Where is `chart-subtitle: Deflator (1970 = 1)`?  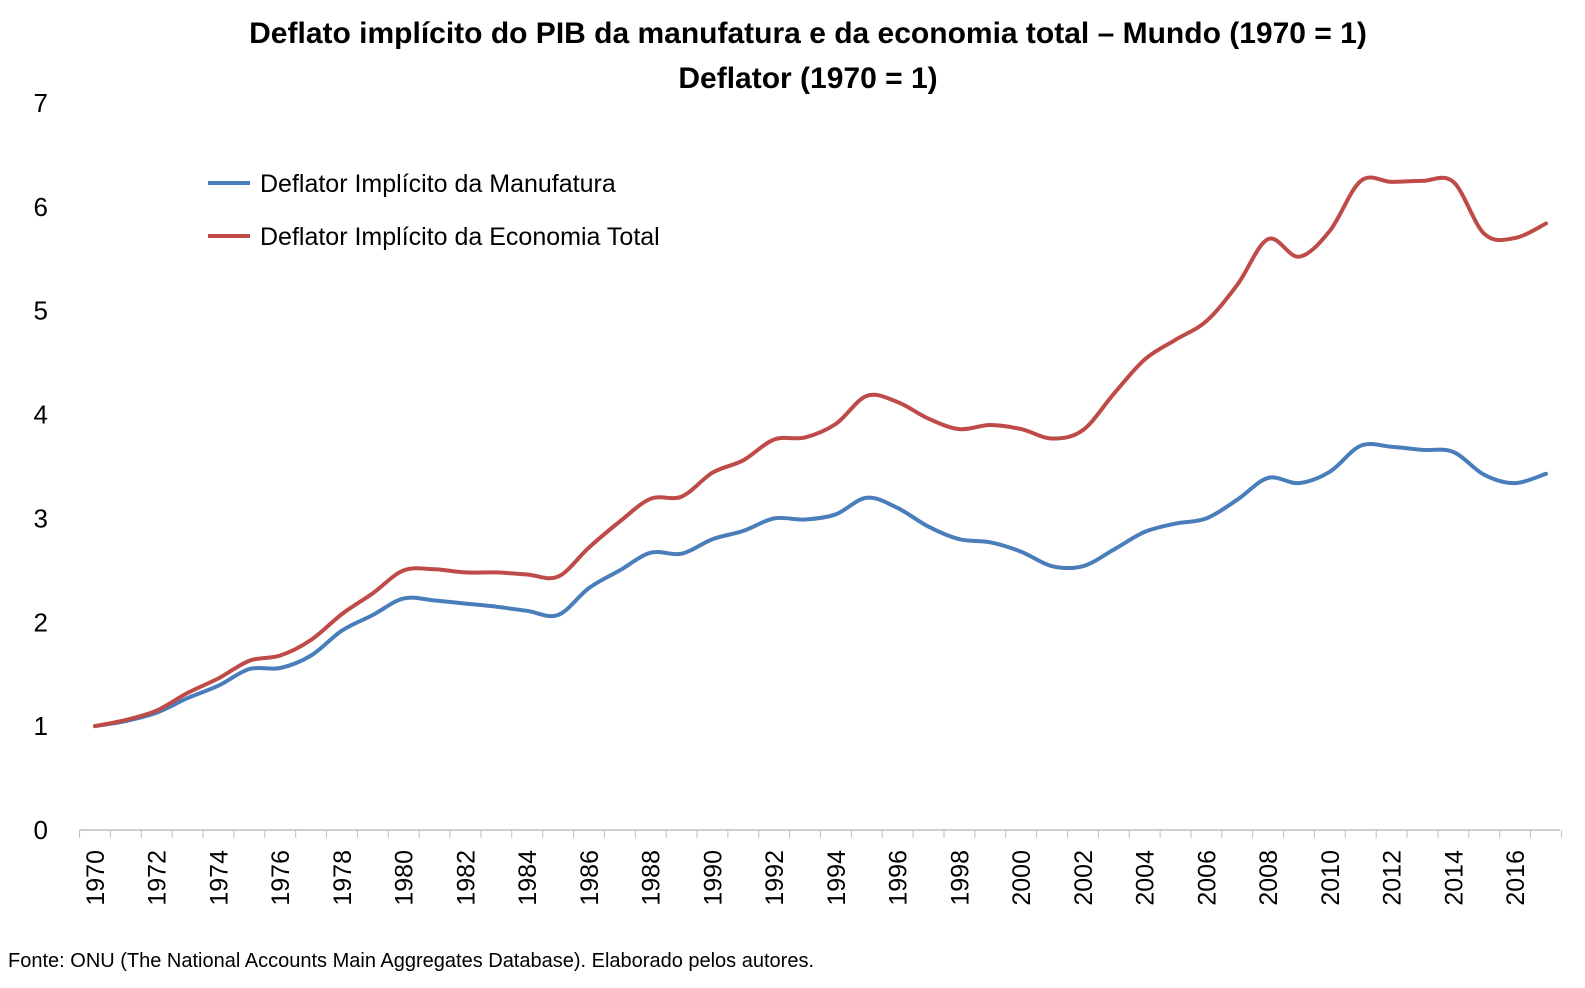
chart-subtitle: Deflator (1970 = 1) is located at coordinates (807, 78).